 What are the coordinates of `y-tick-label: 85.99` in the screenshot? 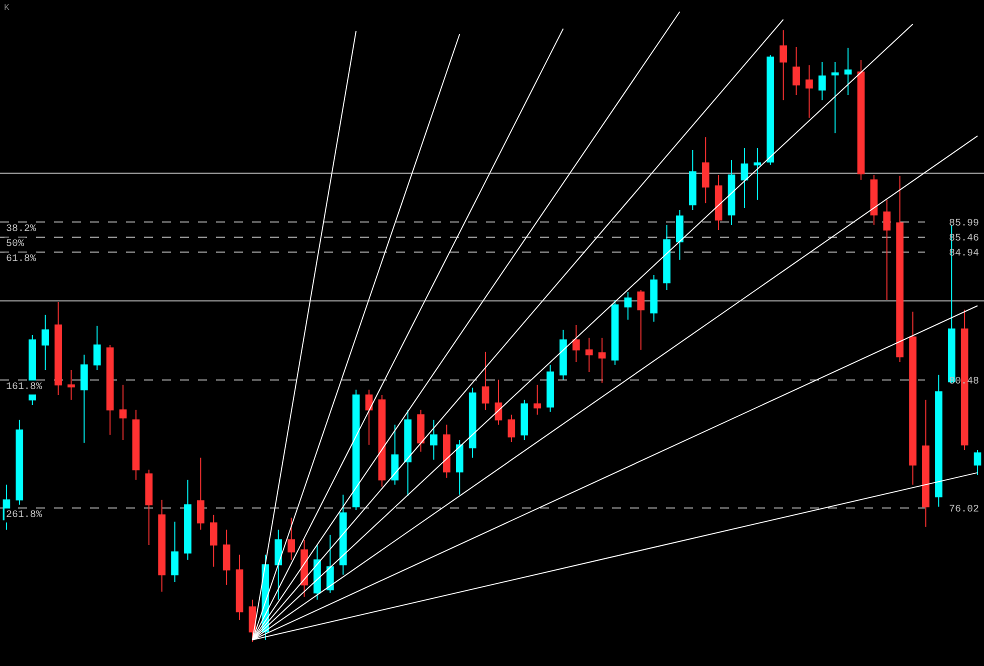 It's located at (963, 224).